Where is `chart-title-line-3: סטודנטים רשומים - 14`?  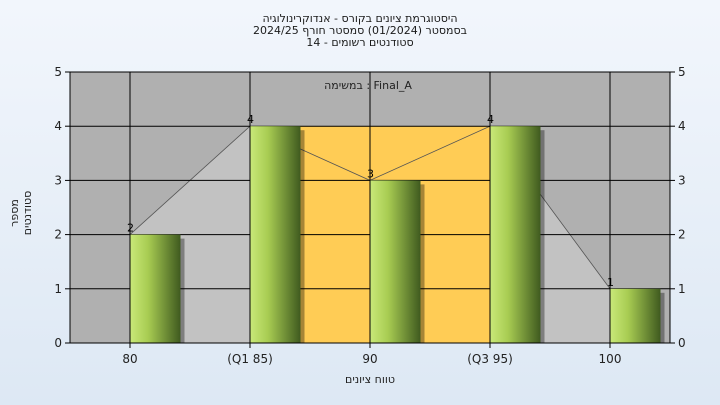
chart-title-line-3: סטודנטים רשומים - 14 is located at coordinates (360, 42).